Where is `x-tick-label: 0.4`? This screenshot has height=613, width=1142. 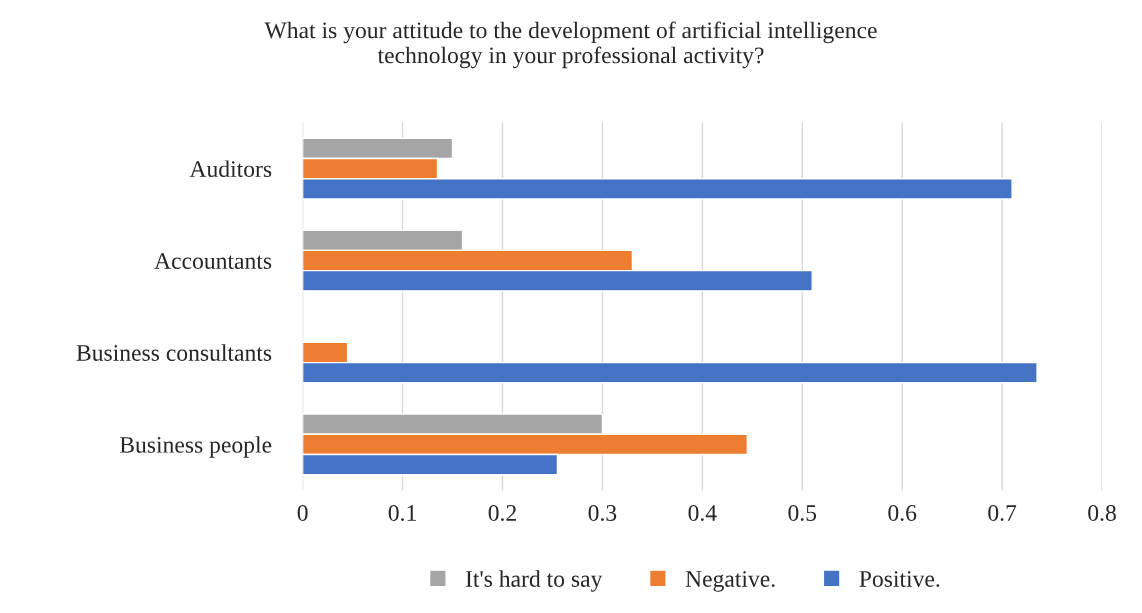 x-tick-label: 0.4 is located at coordinates (702, 513).